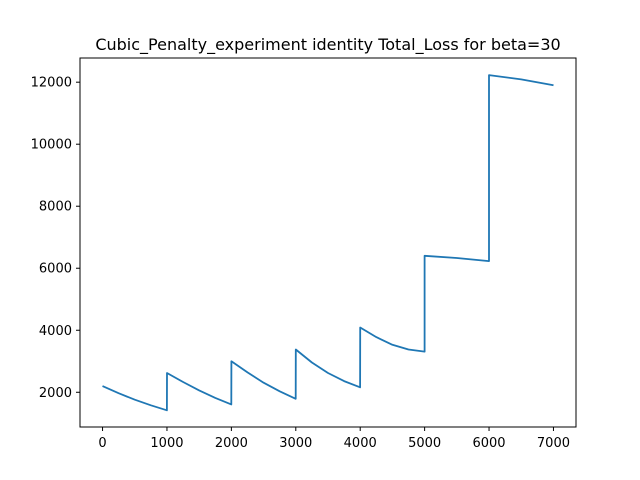 Image resolution: width=640 pixels, height=480 pixels. What do you see at coordinates (55, 393) in the screenshot?
I see `y-tick-label: 2000` at bounding box center [55, 393].